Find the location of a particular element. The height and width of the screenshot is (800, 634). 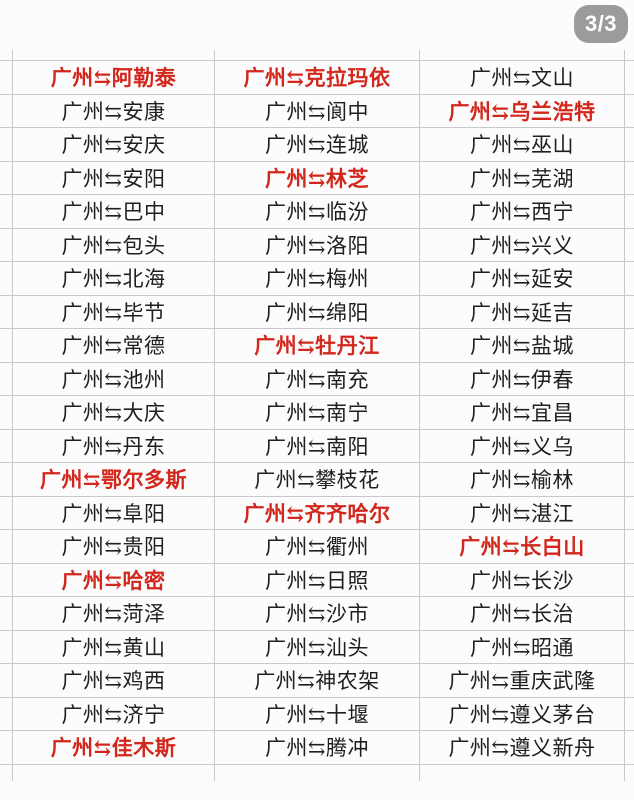

route-label: 广州⇆池州 is located at coordinates (113, 379).